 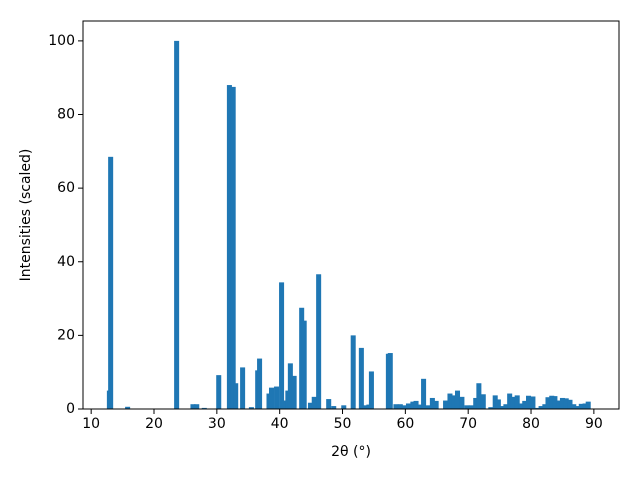 What do you see at coordinates (70, 409) in the screenshot?
I see `y-tick-label: 0` at bounding box center [70, 409].